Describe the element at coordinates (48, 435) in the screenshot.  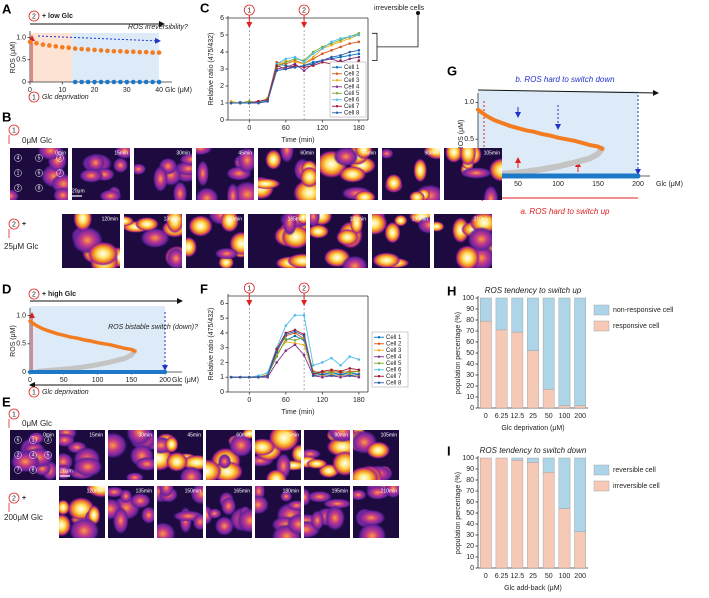
I see `time-label: 0min` at that location.